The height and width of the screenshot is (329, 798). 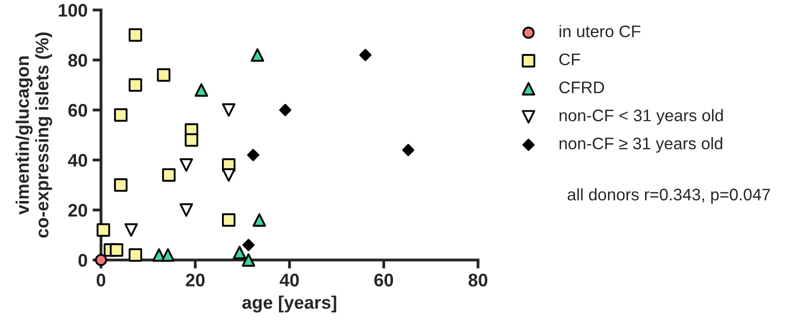 I want to click on y-tick-label: 40, so click(x=78, y=160).